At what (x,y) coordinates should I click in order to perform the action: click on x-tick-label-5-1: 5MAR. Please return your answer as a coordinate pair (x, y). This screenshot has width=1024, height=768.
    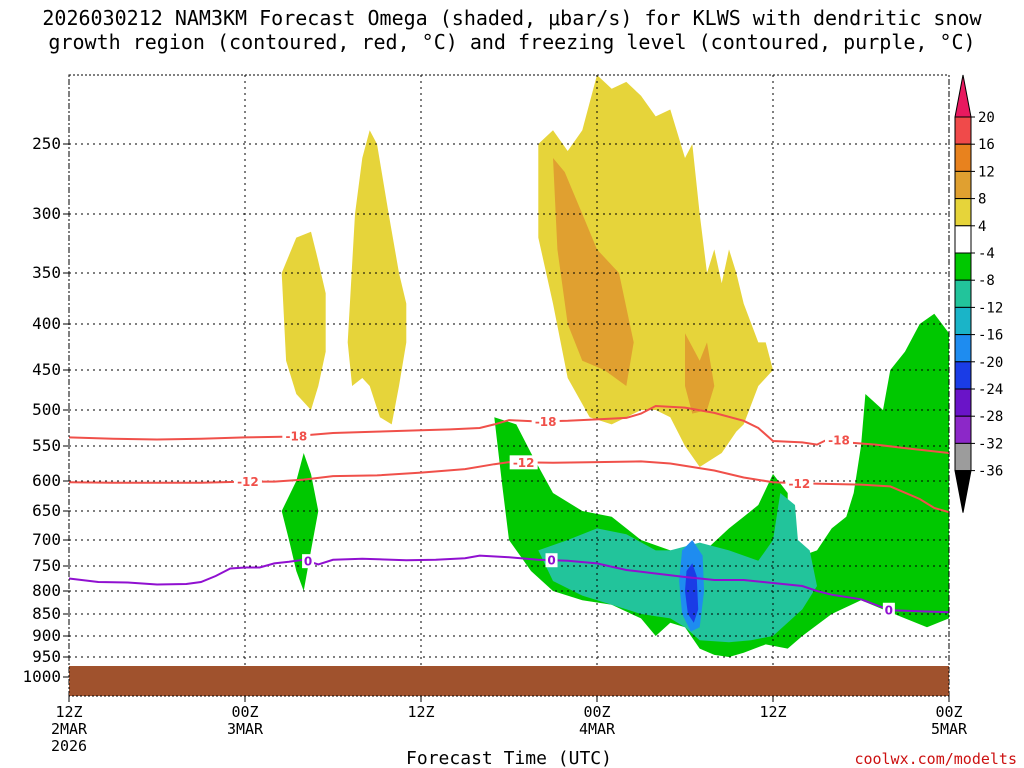
    Looking at the image, I should click on (949, 729).